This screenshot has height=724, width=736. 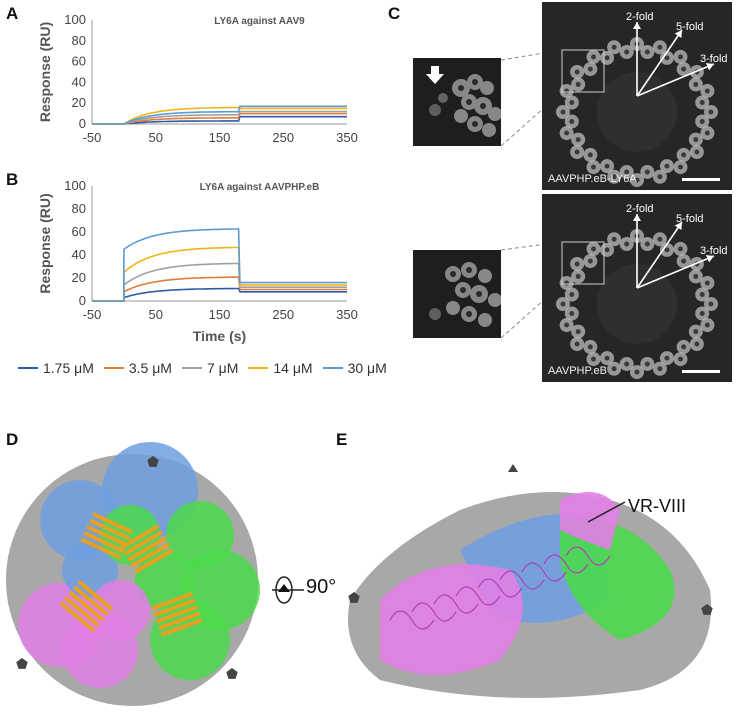 What do you see at coordinates (637, 304) in the screenshot?
I see `em-core` at bounding box center [637, 304].